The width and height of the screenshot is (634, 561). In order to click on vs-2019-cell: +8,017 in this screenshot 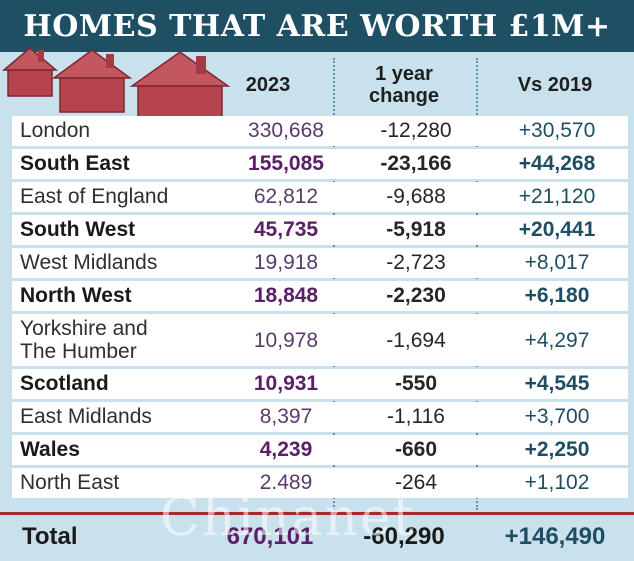, I will do `click(557, 263)`.